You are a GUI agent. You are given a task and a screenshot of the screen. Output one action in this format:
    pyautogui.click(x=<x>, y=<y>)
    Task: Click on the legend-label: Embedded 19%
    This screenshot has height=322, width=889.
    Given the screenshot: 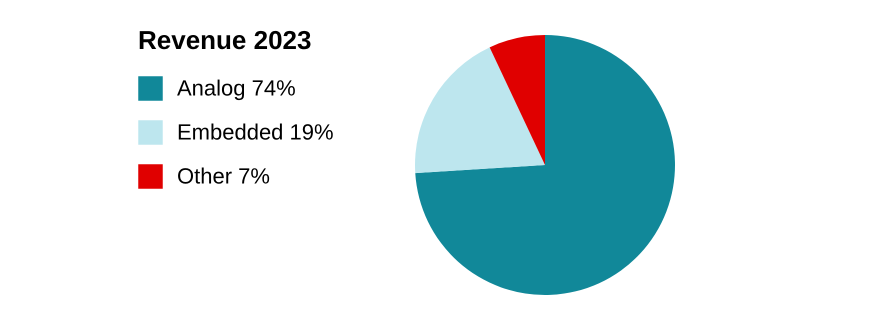 What is the action you would take?
    pyautogui.click(x=255, y=132)
    